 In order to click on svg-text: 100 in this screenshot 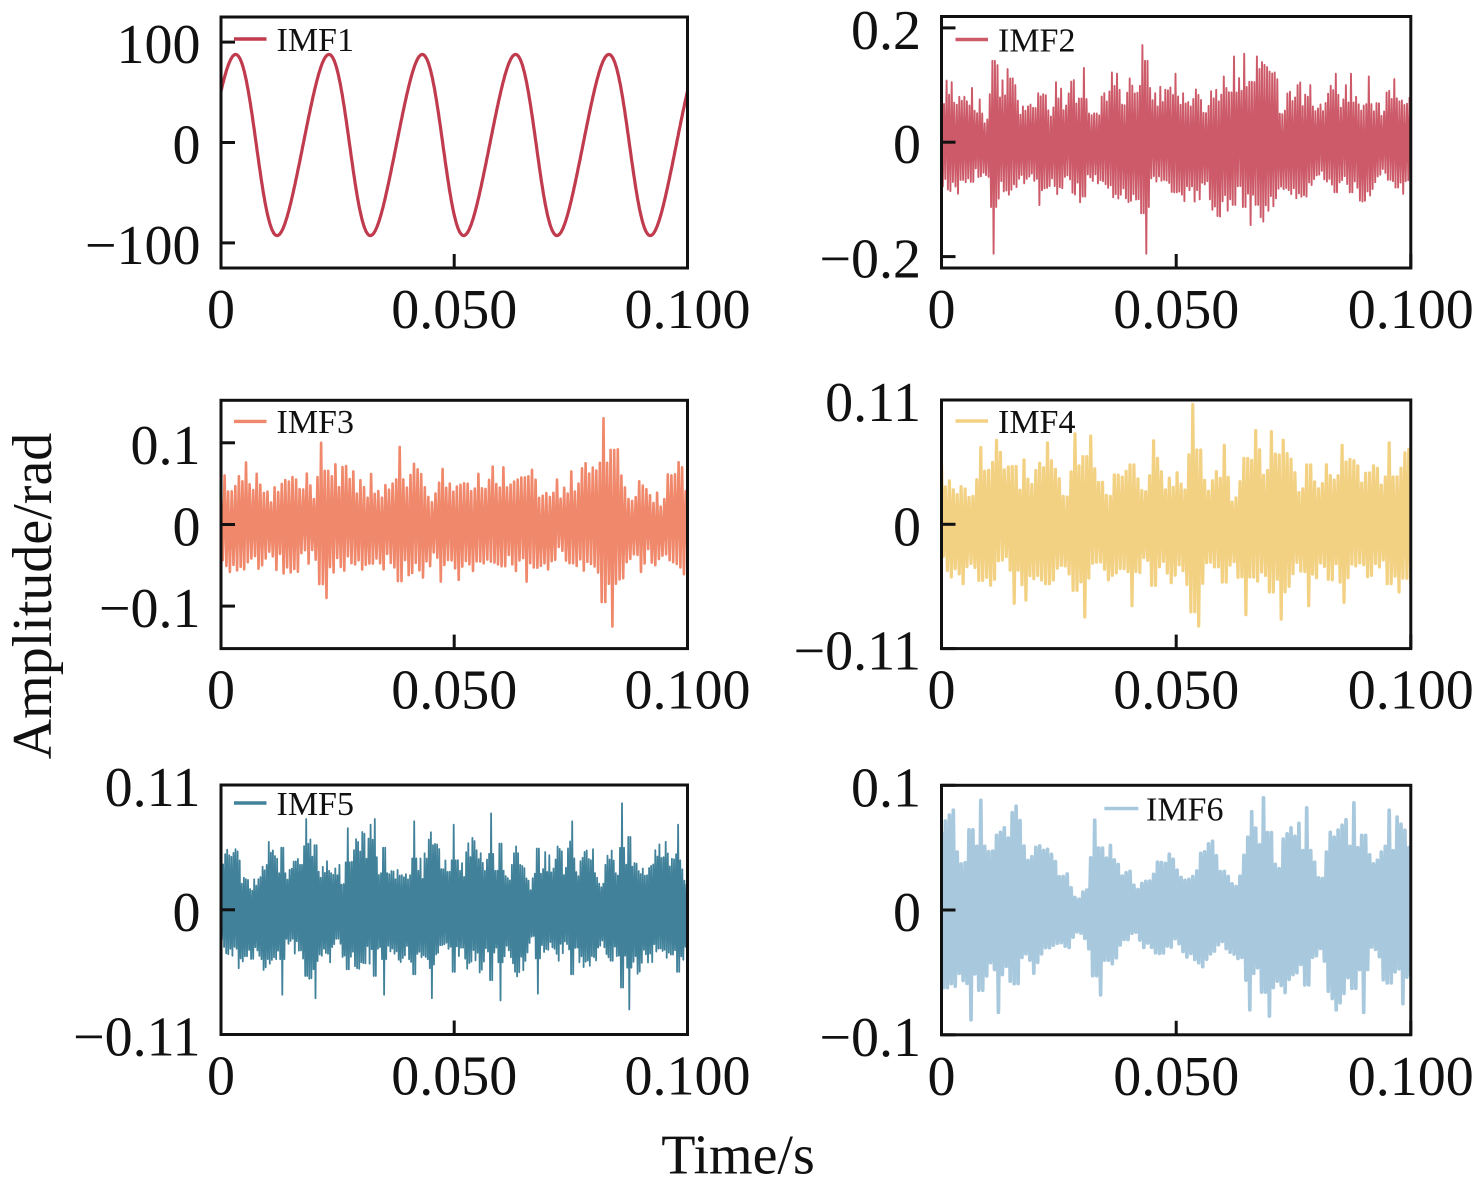, I will do `click(159, 45)`.